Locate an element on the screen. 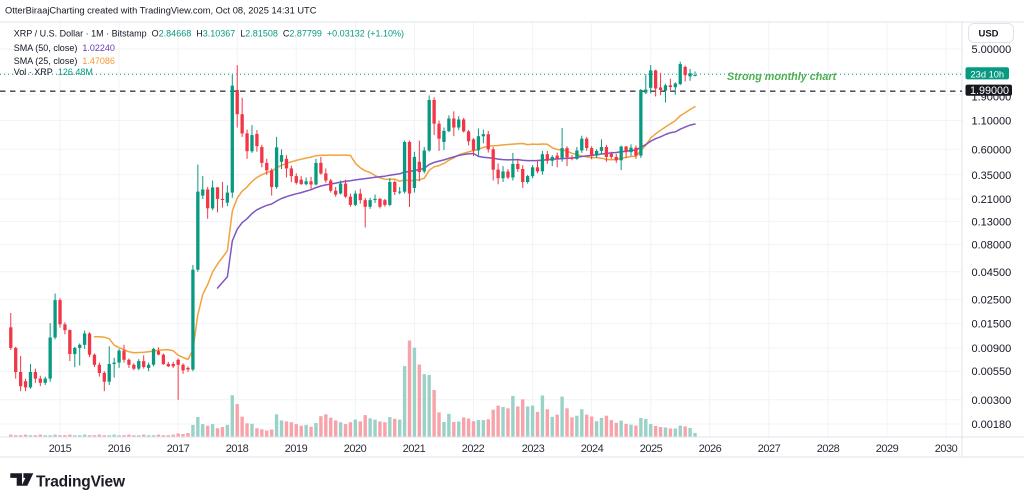 This screenshot has height=503, width=1024. svg-text: 0.13000 is located at coordinates (992, 223).